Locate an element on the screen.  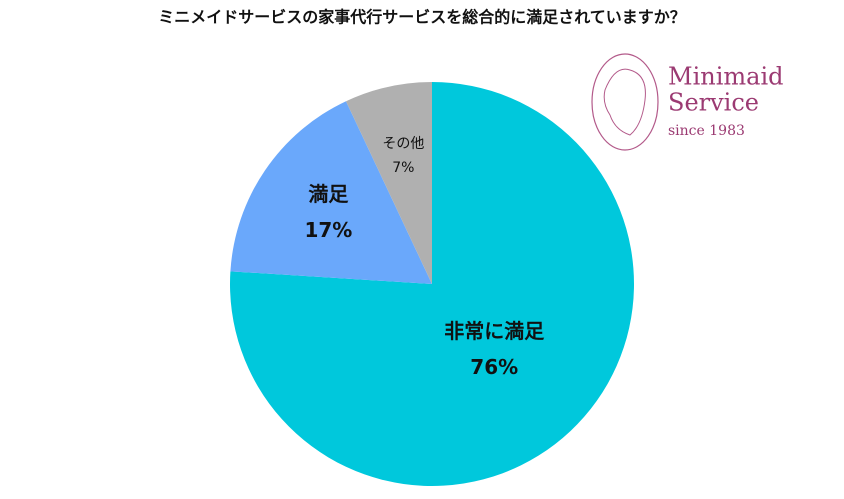
slice-value-label: 76% is located at coordinates (494, 367).